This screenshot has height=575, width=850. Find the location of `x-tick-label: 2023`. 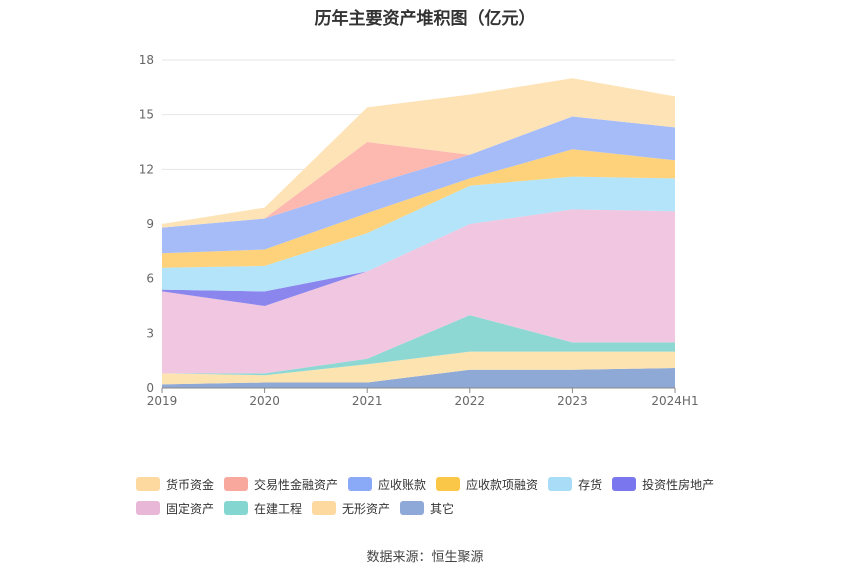

x-tick-label: 2023 is located at coordinates (572, 401).